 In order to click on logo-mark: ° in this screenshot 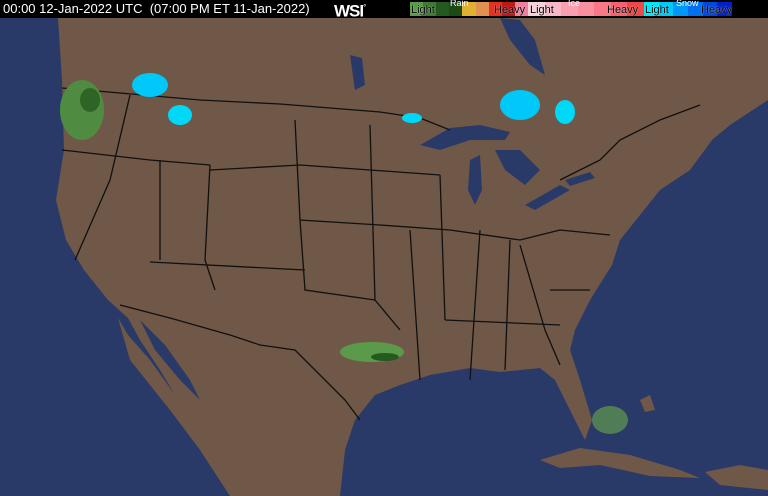, I will do `click(364, 7)`.